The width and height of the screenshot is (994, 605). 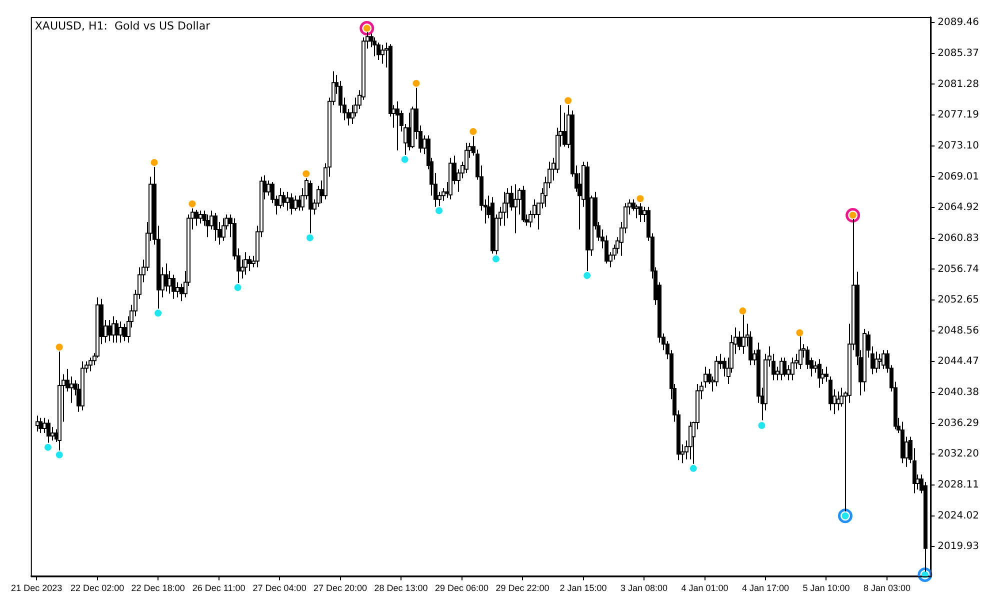 What do you see at coordinates (959, 53) in the screenshot?
I see `y-tick-label: 2085.37` at bounding box center [959, 53].